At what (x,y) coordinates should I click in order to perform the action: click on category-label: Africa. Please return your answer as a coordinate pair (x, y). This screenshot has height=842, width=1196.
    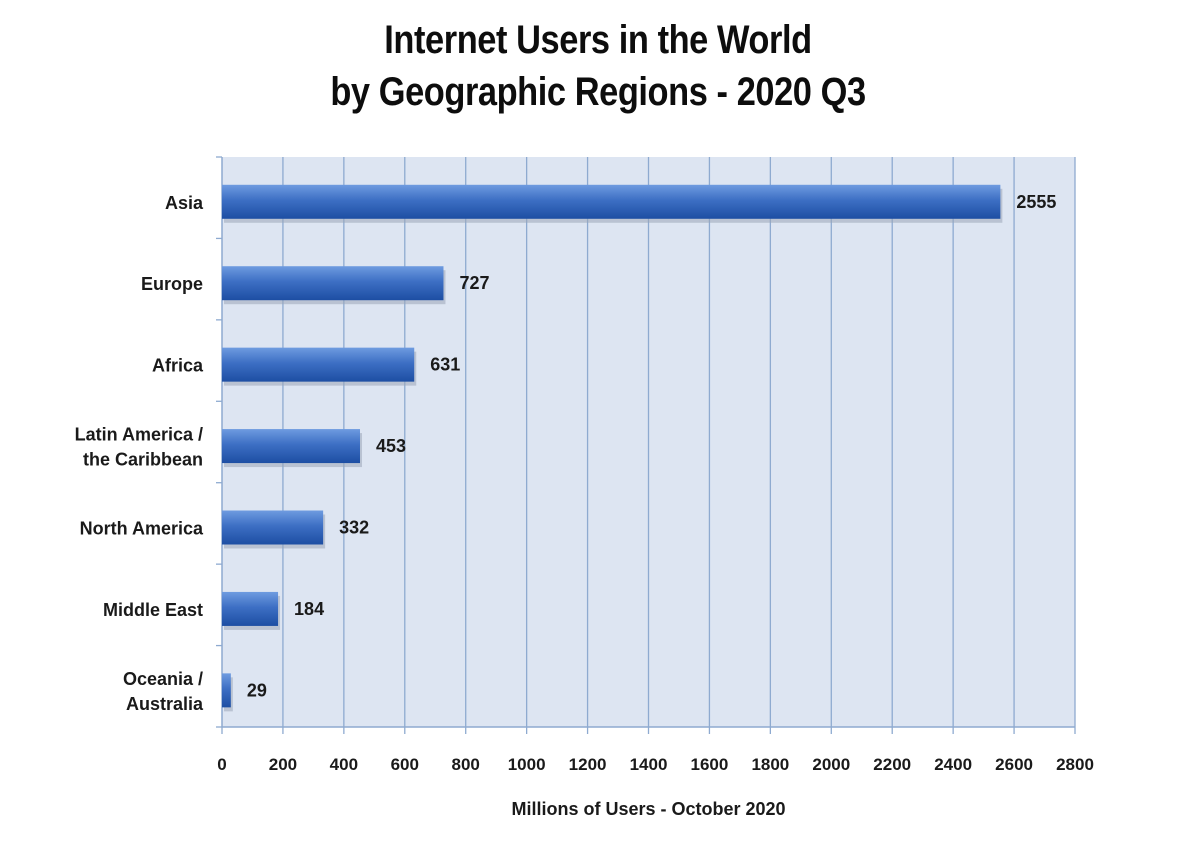
    Looking at the image, I should click on (178, 366).